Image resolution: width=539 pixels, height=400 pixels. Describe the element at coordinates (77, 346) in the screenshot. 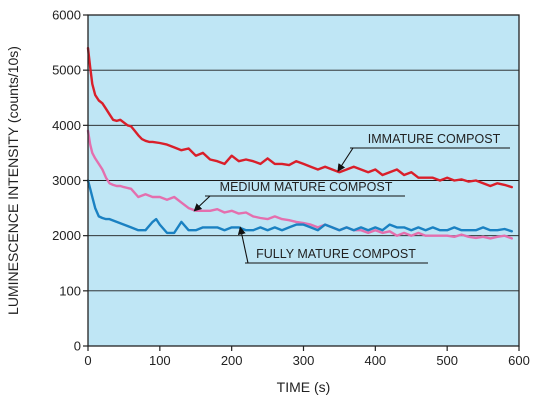

I see `y-tick-label-0: 0` at that location.